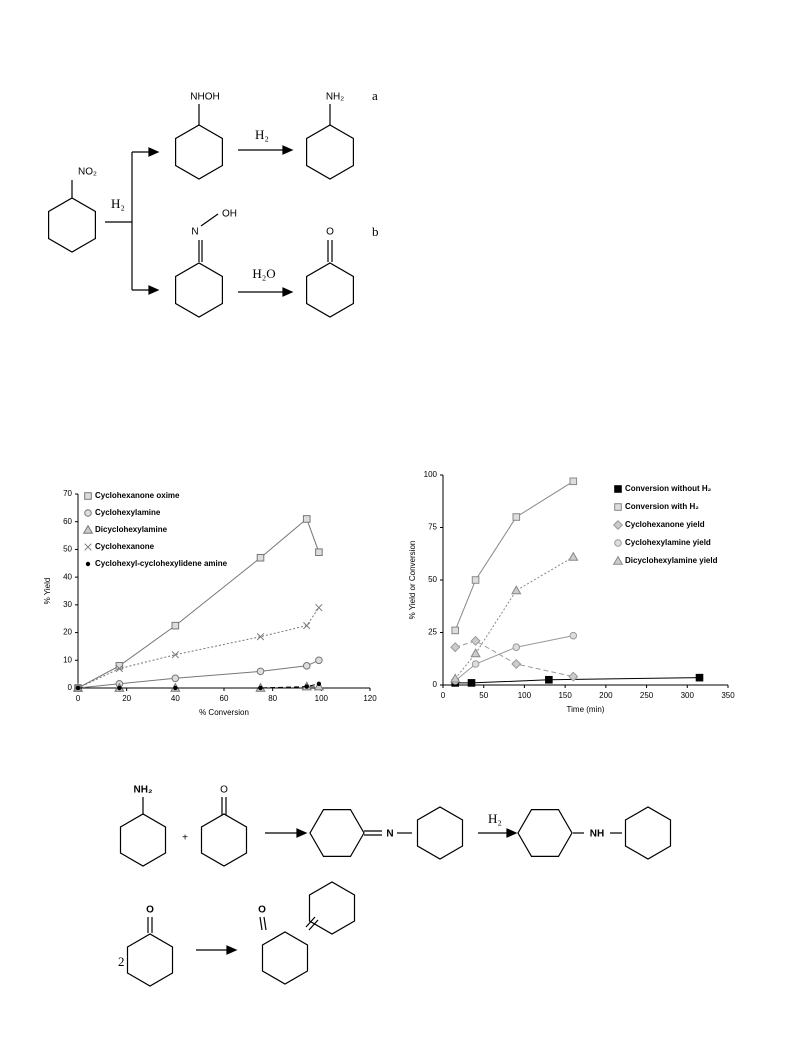 This screenshot has width=793, height=1057. What do you see at coordinates (272, 698) in the screenshot?
I see `x-tick-label: 80` at bounding box center [272, 698].